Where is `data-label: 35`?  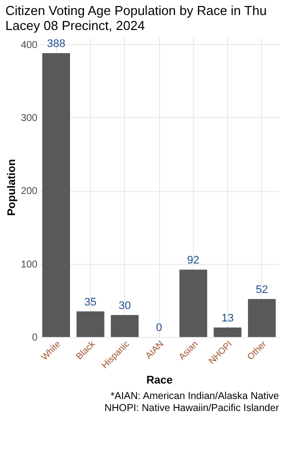 data-label: 35 is located at coordinates (90, 302).